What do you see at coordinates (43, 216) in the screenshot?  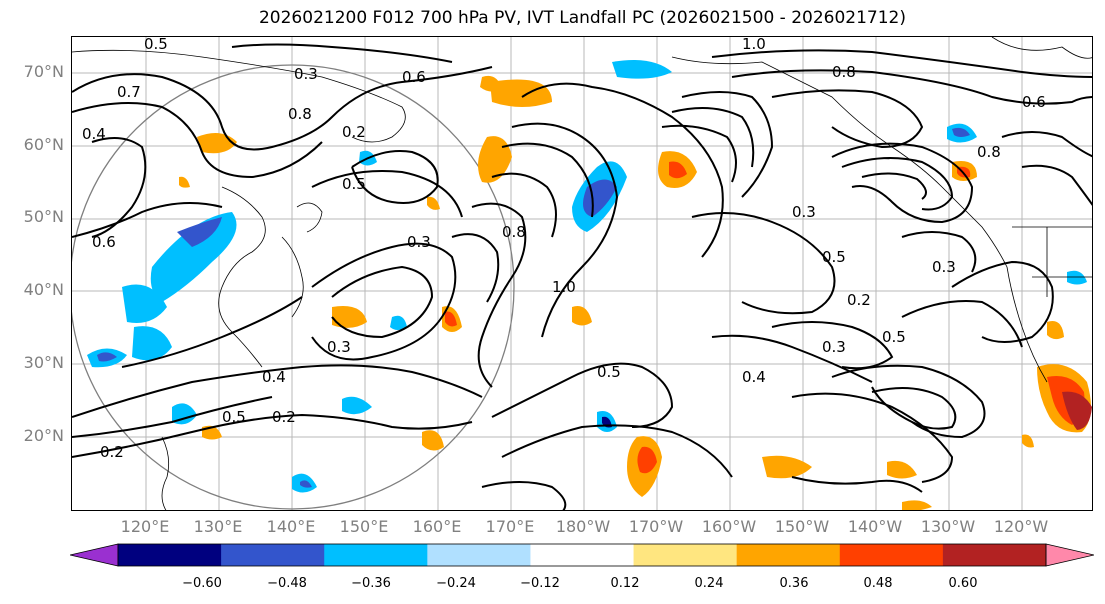 I see `lat-label-50n: 50°N` at bounding box center [43, 216].